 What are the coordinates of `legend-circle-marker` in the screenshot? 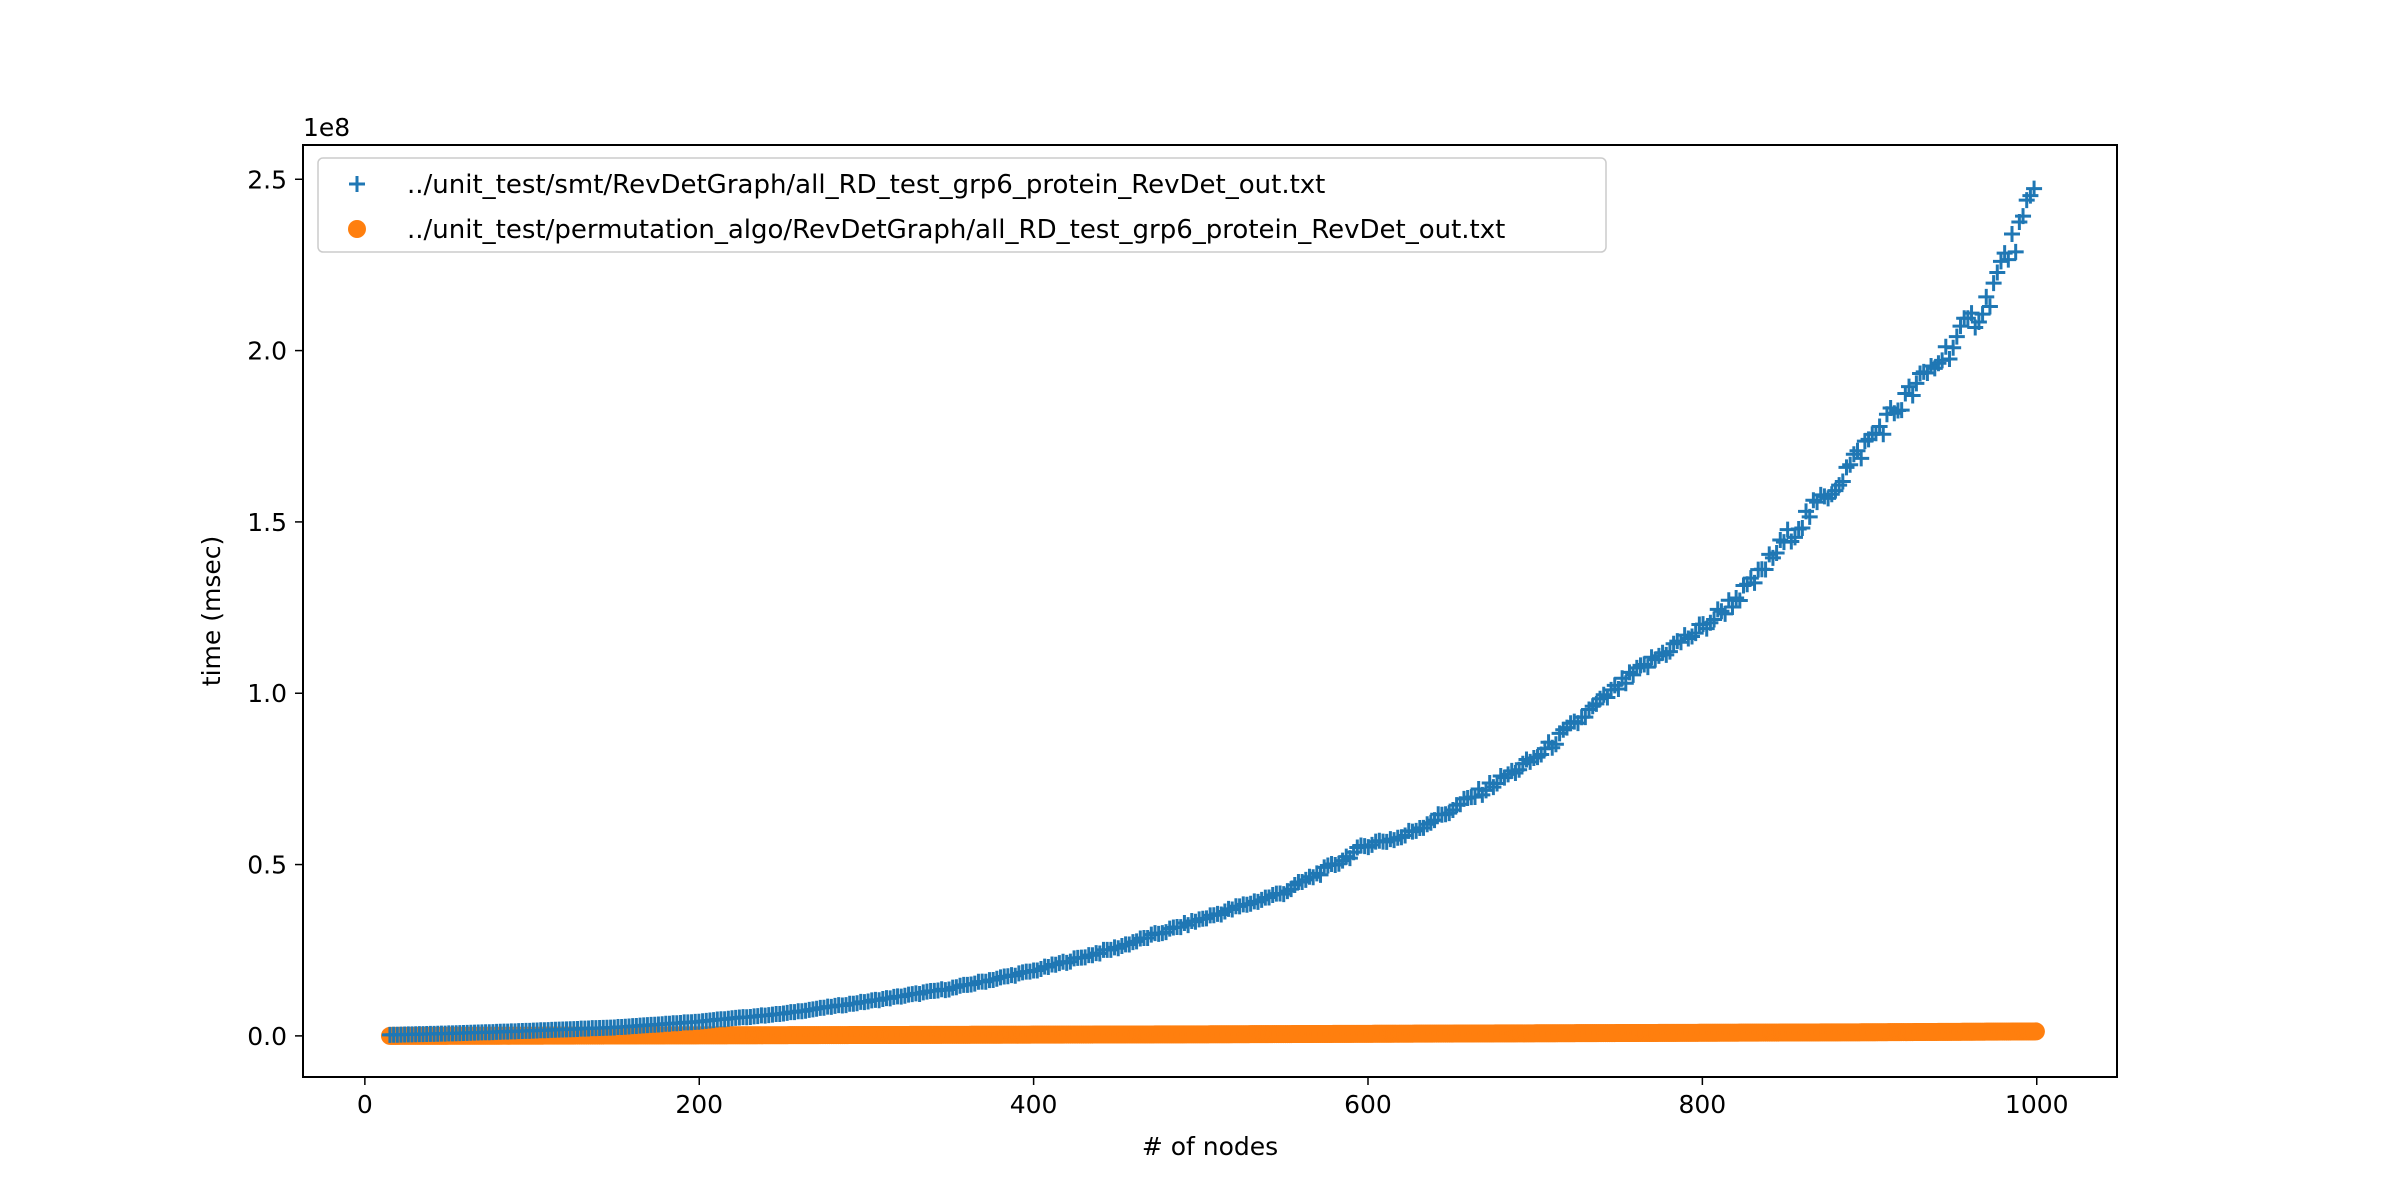 It's located at (357, 229).